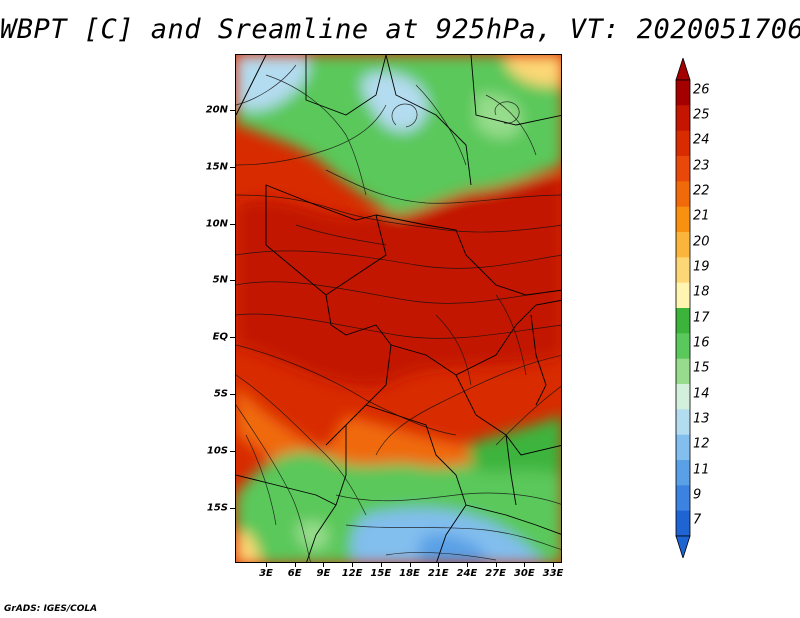 This screenshot has height=618, width=800. I want to click on colorbar, so click(683, 308).